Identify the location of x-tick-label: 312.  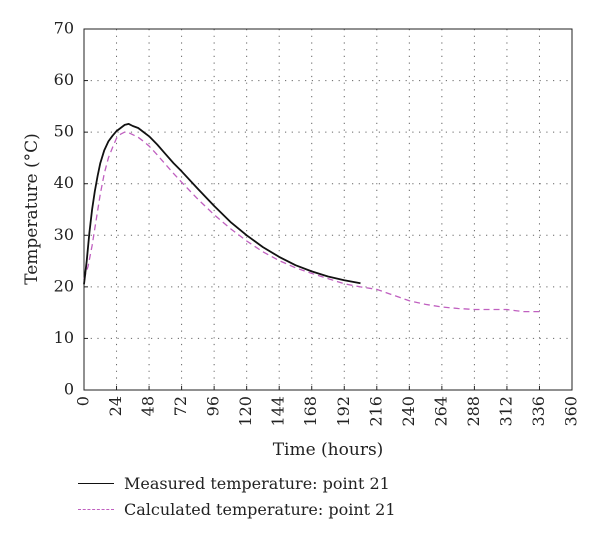
(505, 411).